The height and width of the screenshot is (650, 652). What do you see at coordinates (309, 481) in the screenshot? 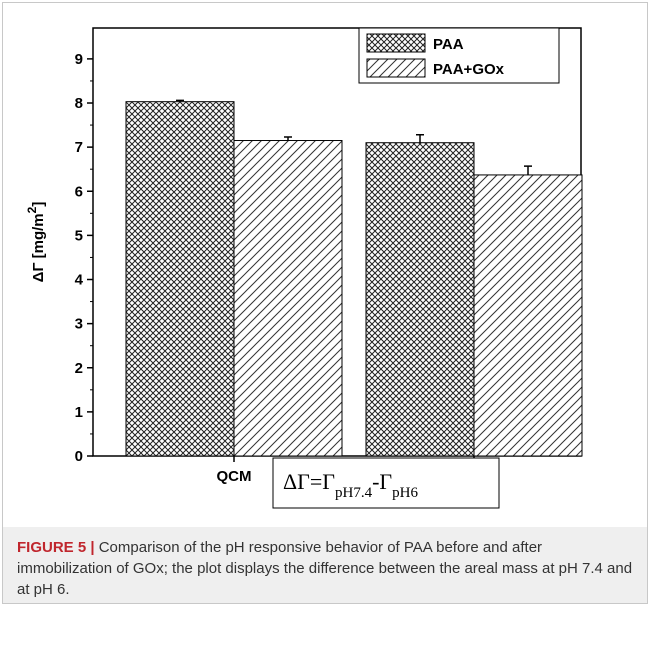
I see `annotation-text: ΔΓ=Γ` at bounding box center [309, 481].